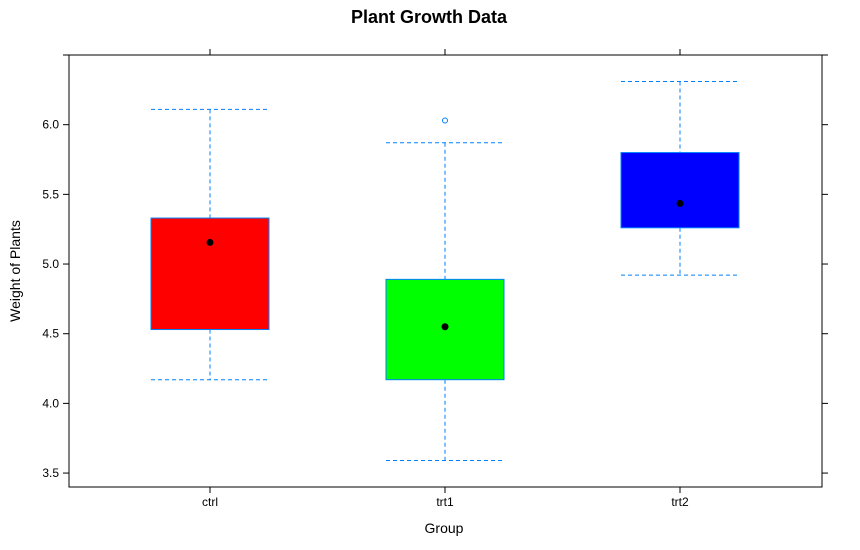  I want to click on box-trt2, so click(680, 178).